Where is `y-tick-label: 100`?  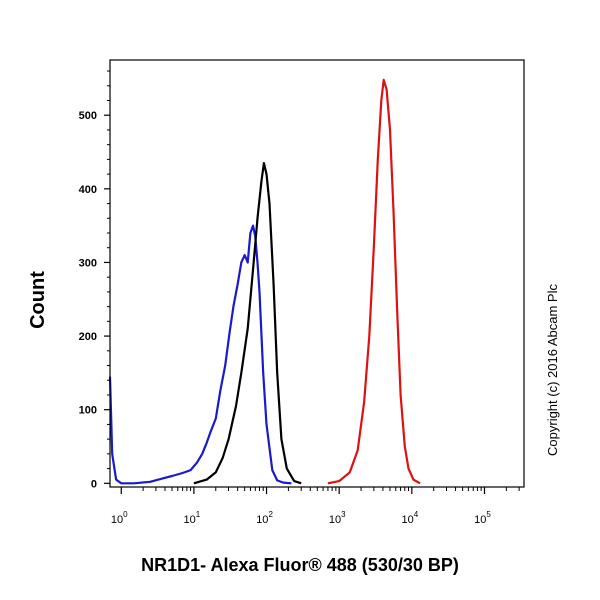
y-tick-label: 100 is located at coordinates (88, 411).